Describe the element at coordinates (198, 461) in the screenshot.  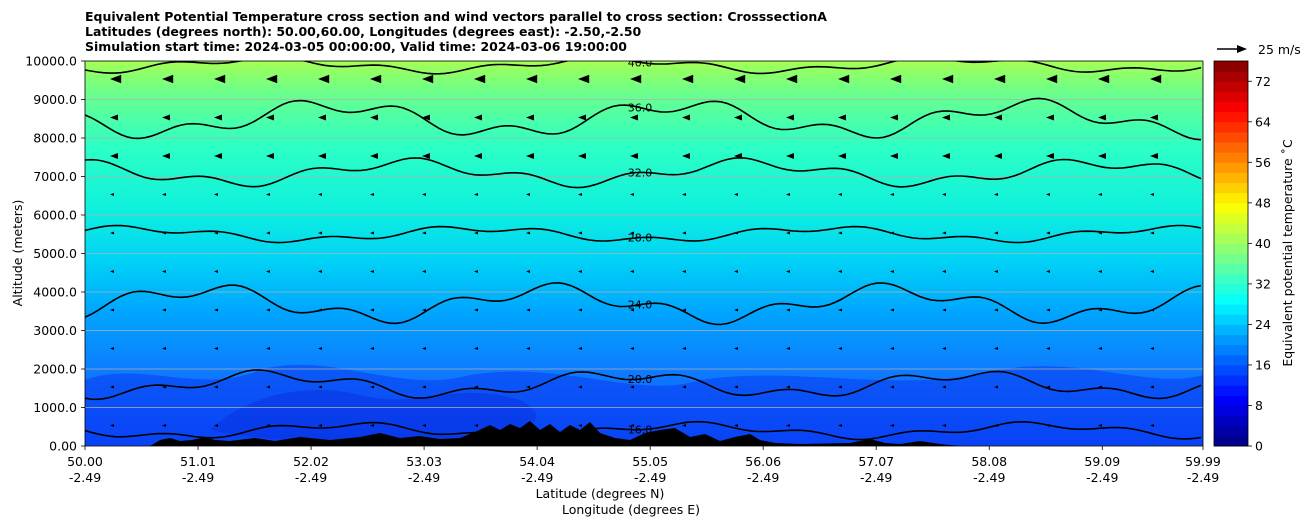
I see `x-tick-label-lat: 51.01` at that location.